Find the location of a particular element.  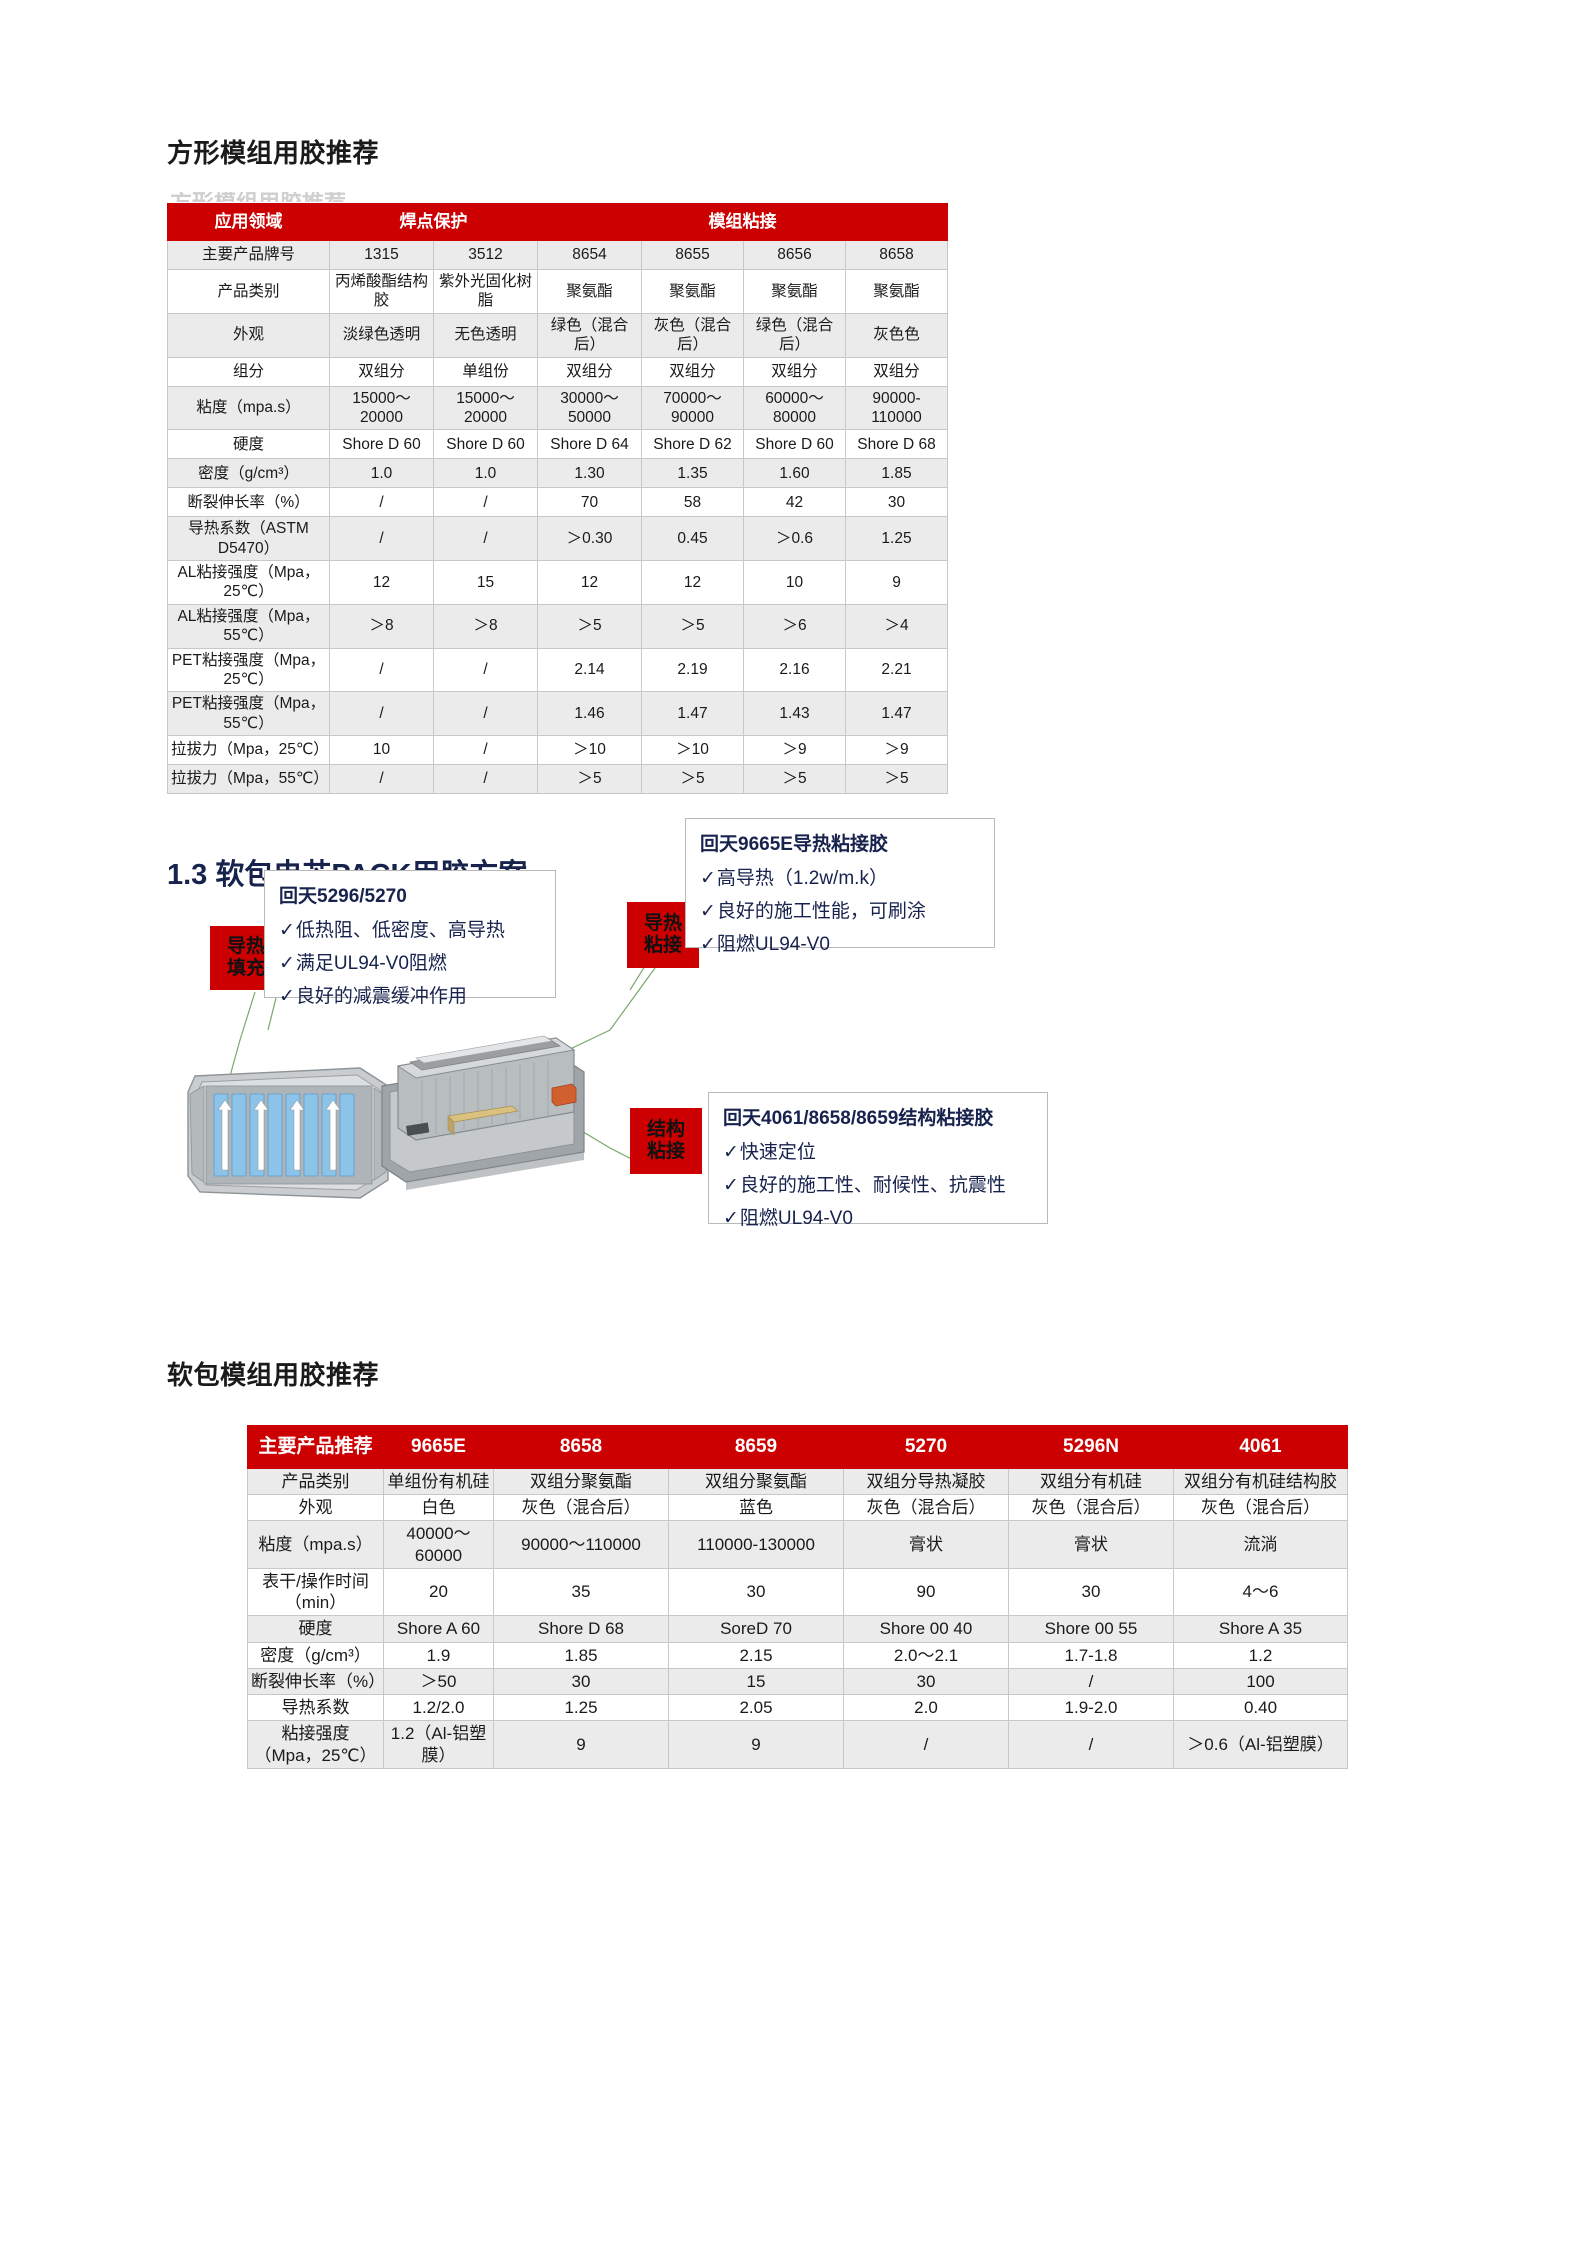

table-row: 拉拔力（Mpa，25℃） 10/＞10 ＞10 ＞9 ＞9 is located at coordinates (557, 750).